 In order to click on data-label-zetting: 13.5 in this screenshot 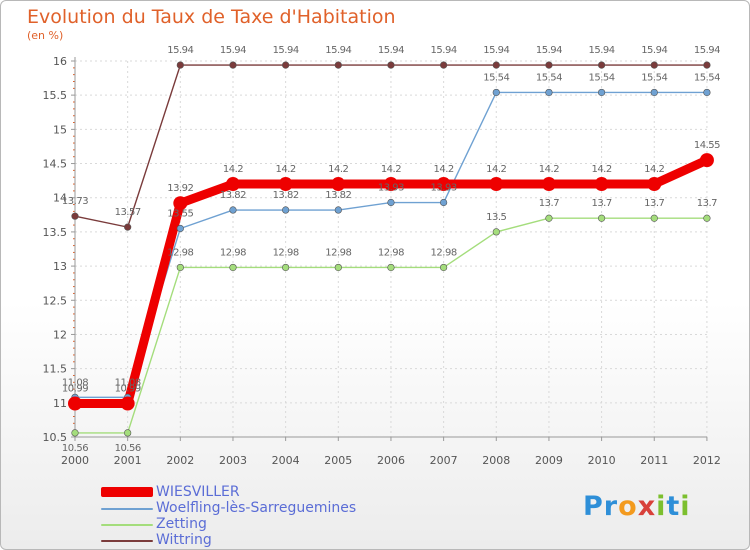, I will do `click(496, 217)`.